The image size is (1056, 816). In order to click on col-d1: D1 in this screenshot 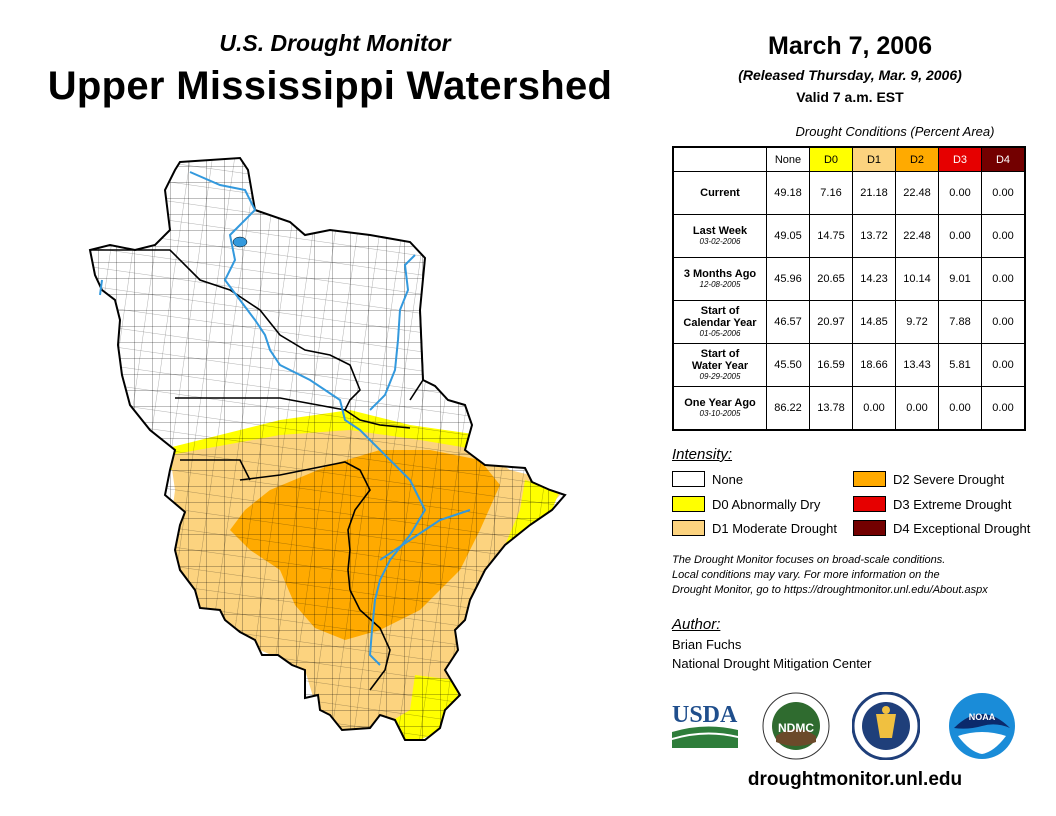, I will do `click(874, 159)`.